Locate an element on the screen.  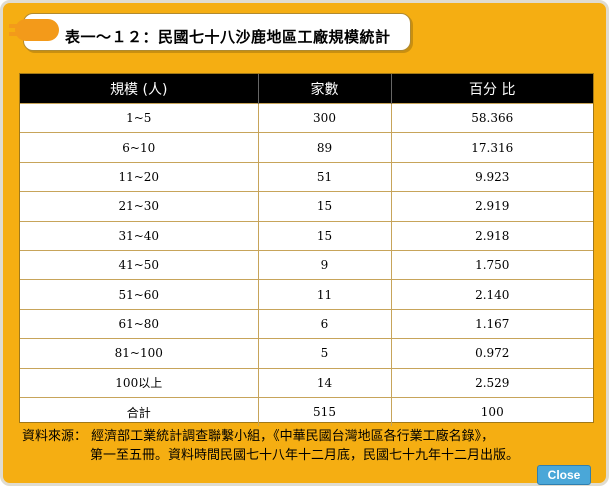
table-row: 21~30 15 2.919 is located at coordinates (306, 206).